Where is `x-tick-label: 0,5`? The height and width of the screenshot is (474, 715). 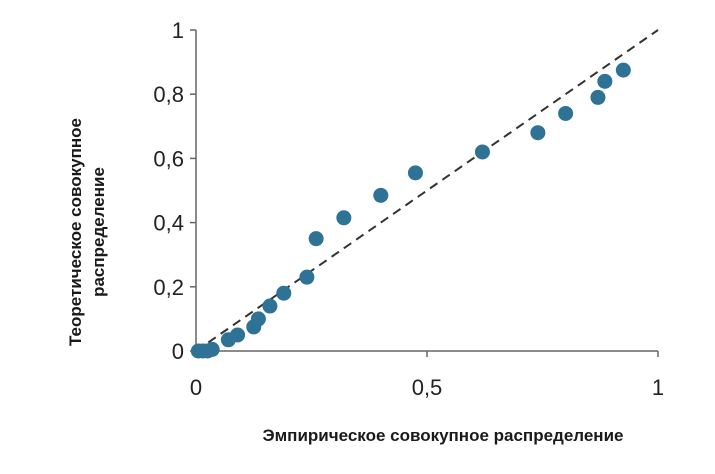
x-tick-label: 0,5 is located at coordinates (427, 387).